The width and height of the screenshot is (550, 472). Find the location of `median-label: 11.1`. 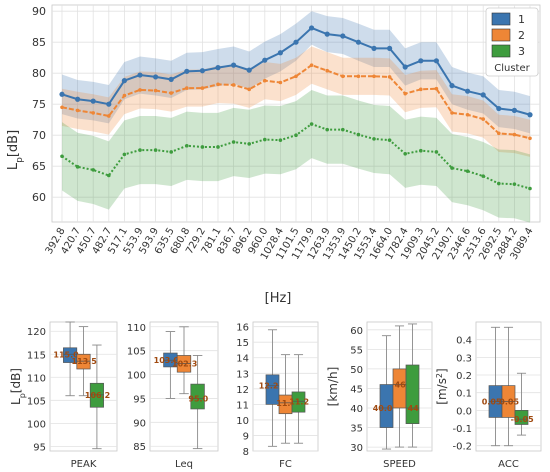

median-label: 11.1 is located at coordinates (286, 403).